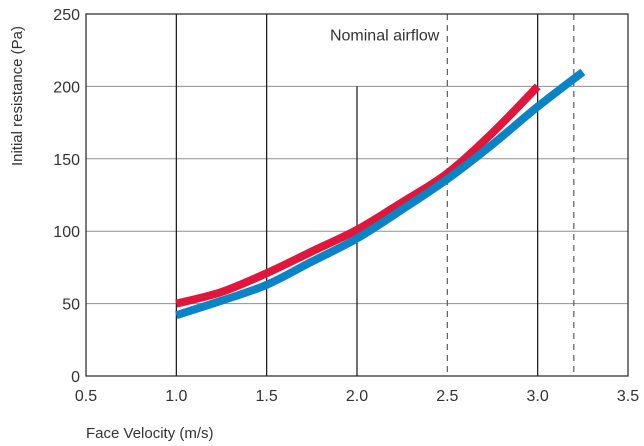 The height and width of the screenshot is (446, 644). I want to click on x-tick-label: 0.5, so click(86, 396).